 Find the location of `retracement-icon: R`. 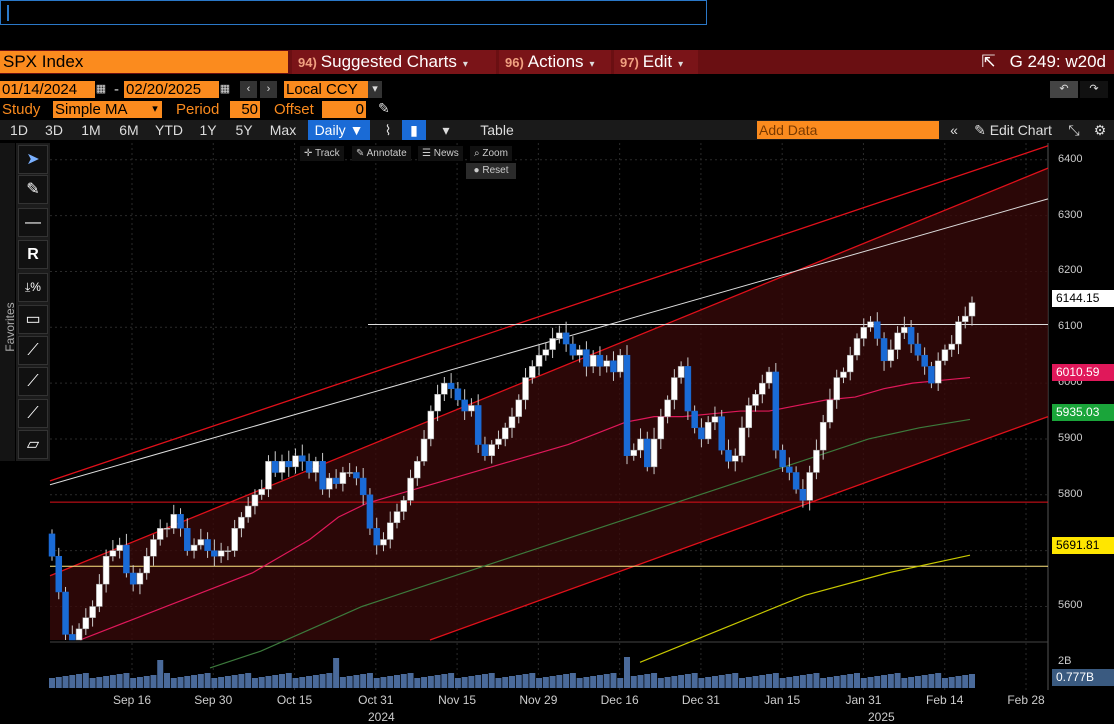

retracement-icon: R is located at coordinates (33, 254).